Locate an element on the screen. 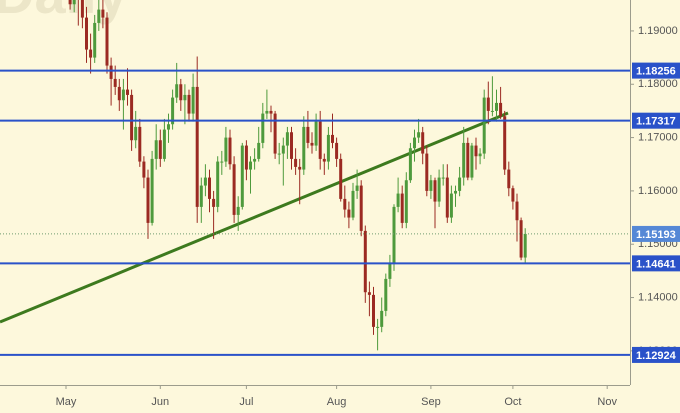 The image size is (680, 413). x-tick-label: May is located at coordinates (66, 402).